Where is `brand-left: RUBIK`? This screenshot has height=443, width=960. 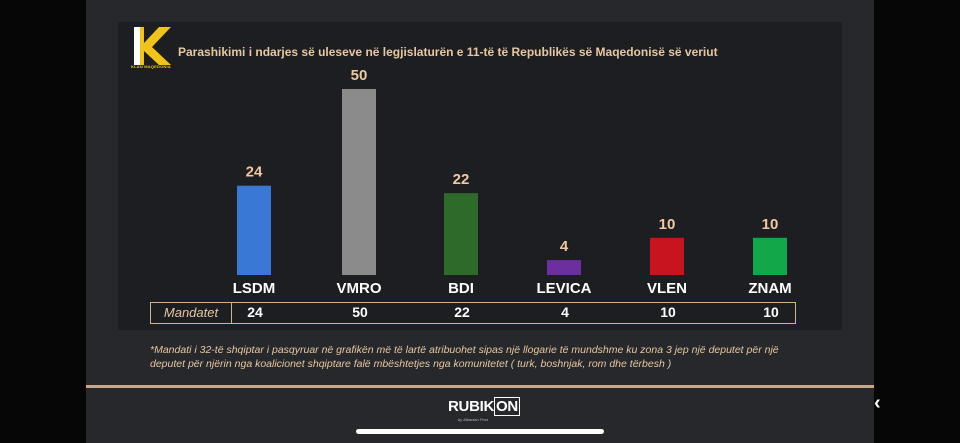
brand-left: RUBIK is located at coordinates (471, 406).